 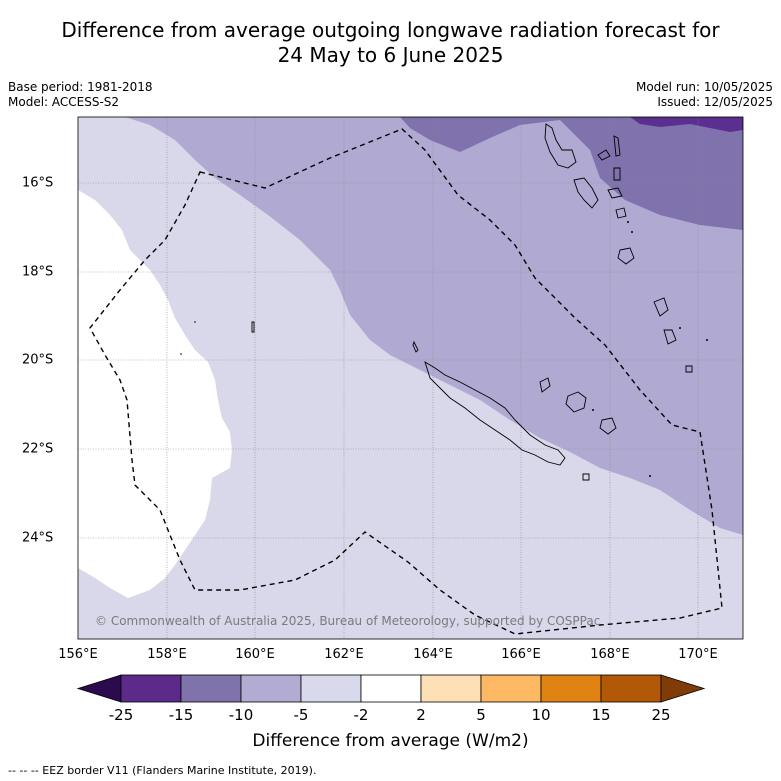 I want to click on tanna-island, so click(x=670, y=337).